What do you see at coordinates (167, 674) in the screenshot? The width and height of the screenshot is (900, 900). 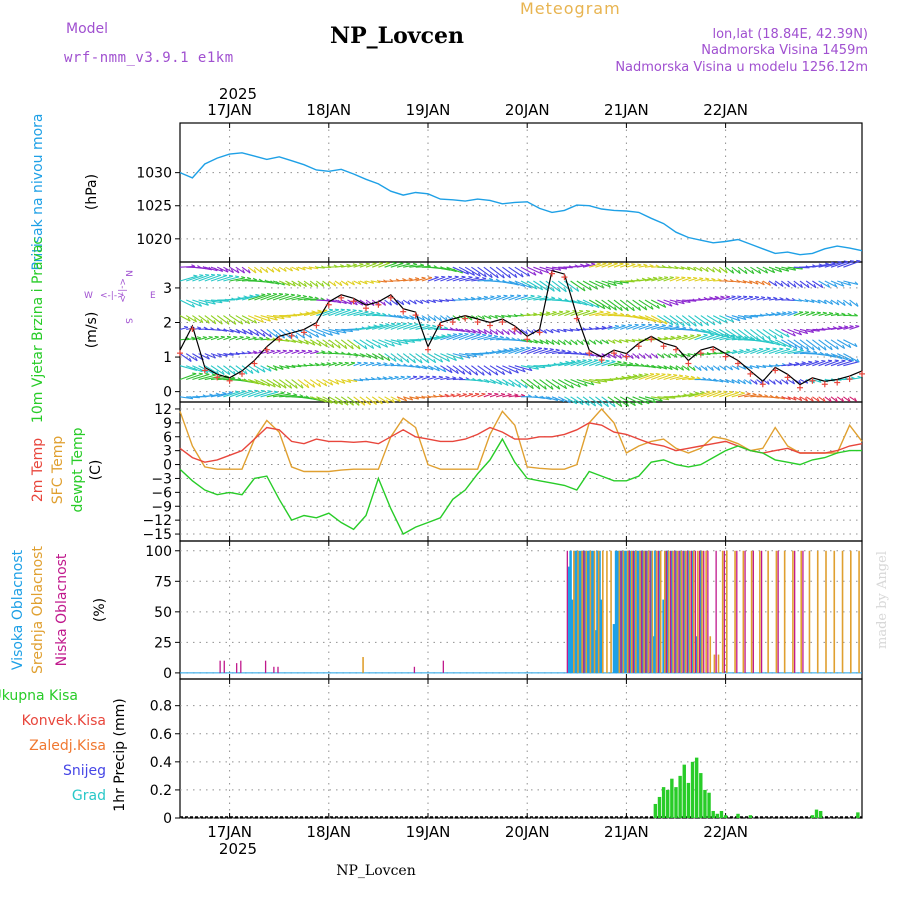 I see `y-tick-label: 0` at bounding box center [167, 674].